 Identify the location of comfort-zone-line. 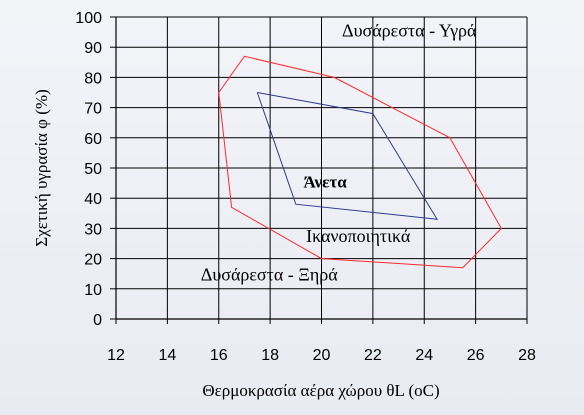
(347, 156).